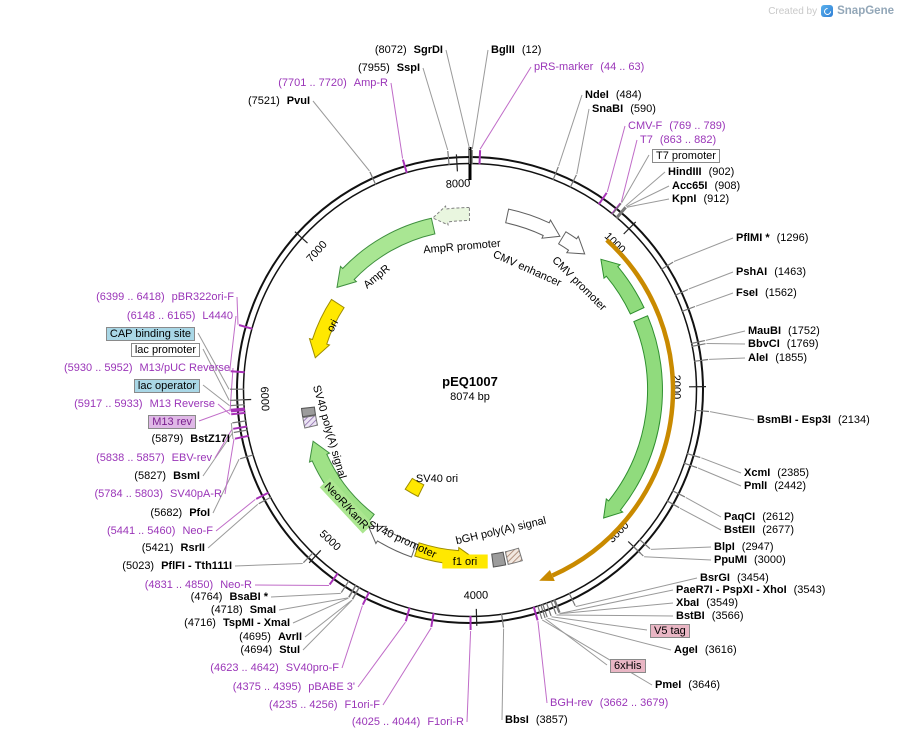 The width and height of the screenshot is (902, 740). Describe the element at coordinates (324, 705) in the screenshot. I see `site-label-f1ori-f: (4235 .. 4256) F1ori-F` at that location.